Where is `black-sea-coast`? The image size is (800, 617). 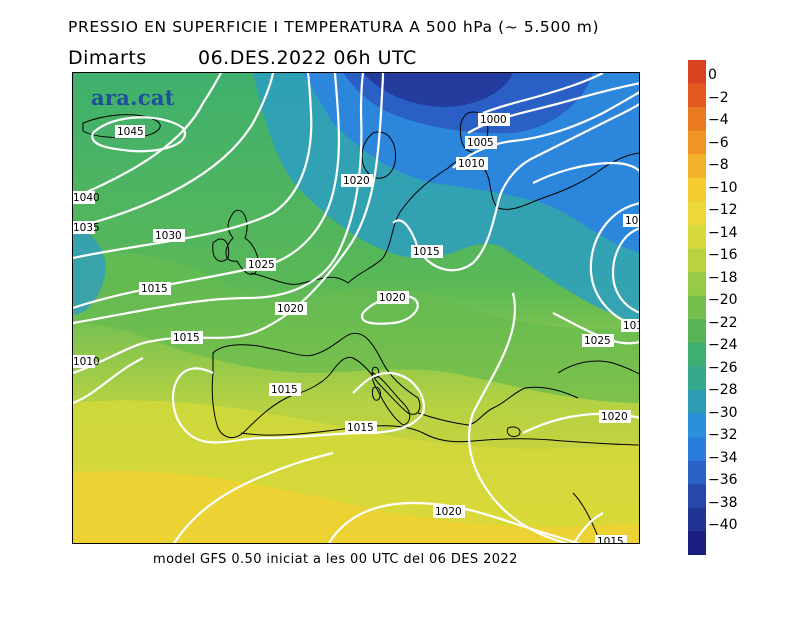
black-sea-coast is located at coordinates (598, 367).